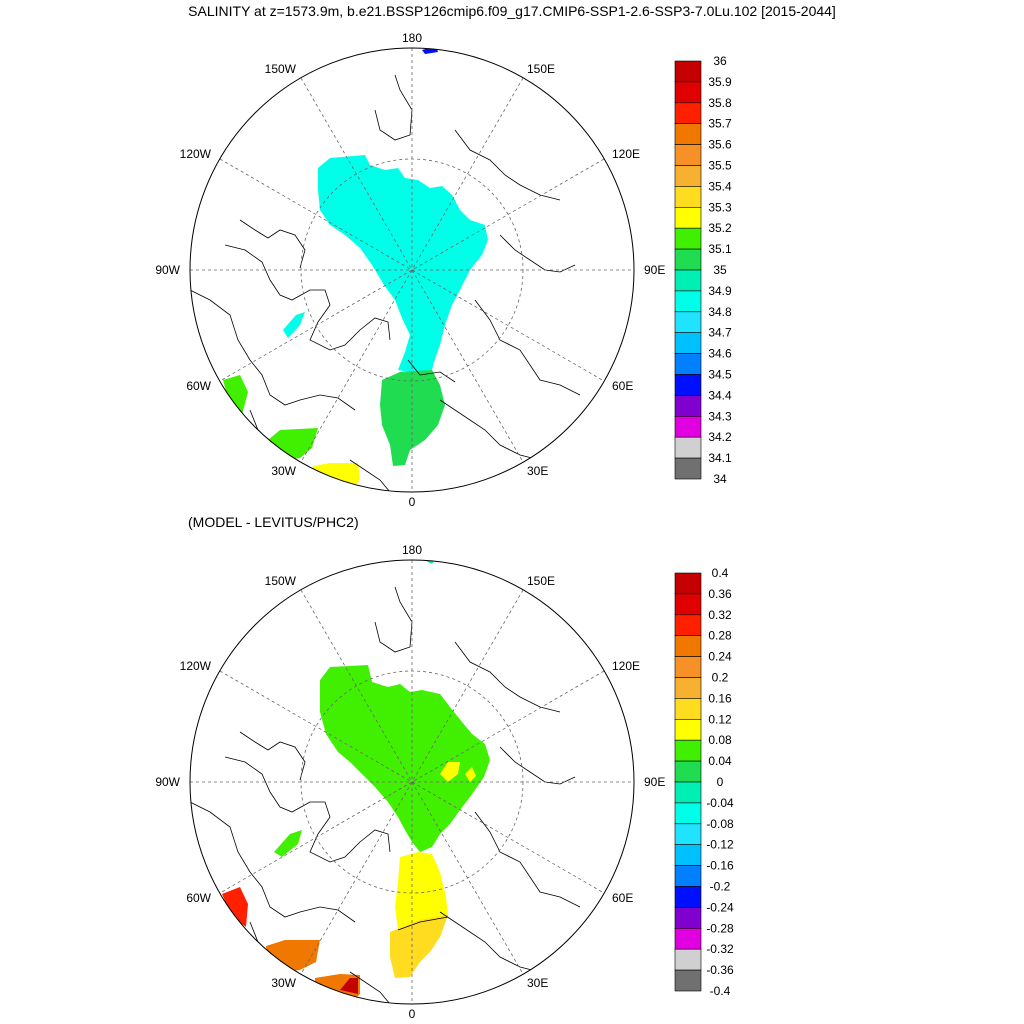 Image resolution: width=1024 pixels, height=1024 pixels. I want to click on salinity-region-north-atlantic, so click(293, 444).